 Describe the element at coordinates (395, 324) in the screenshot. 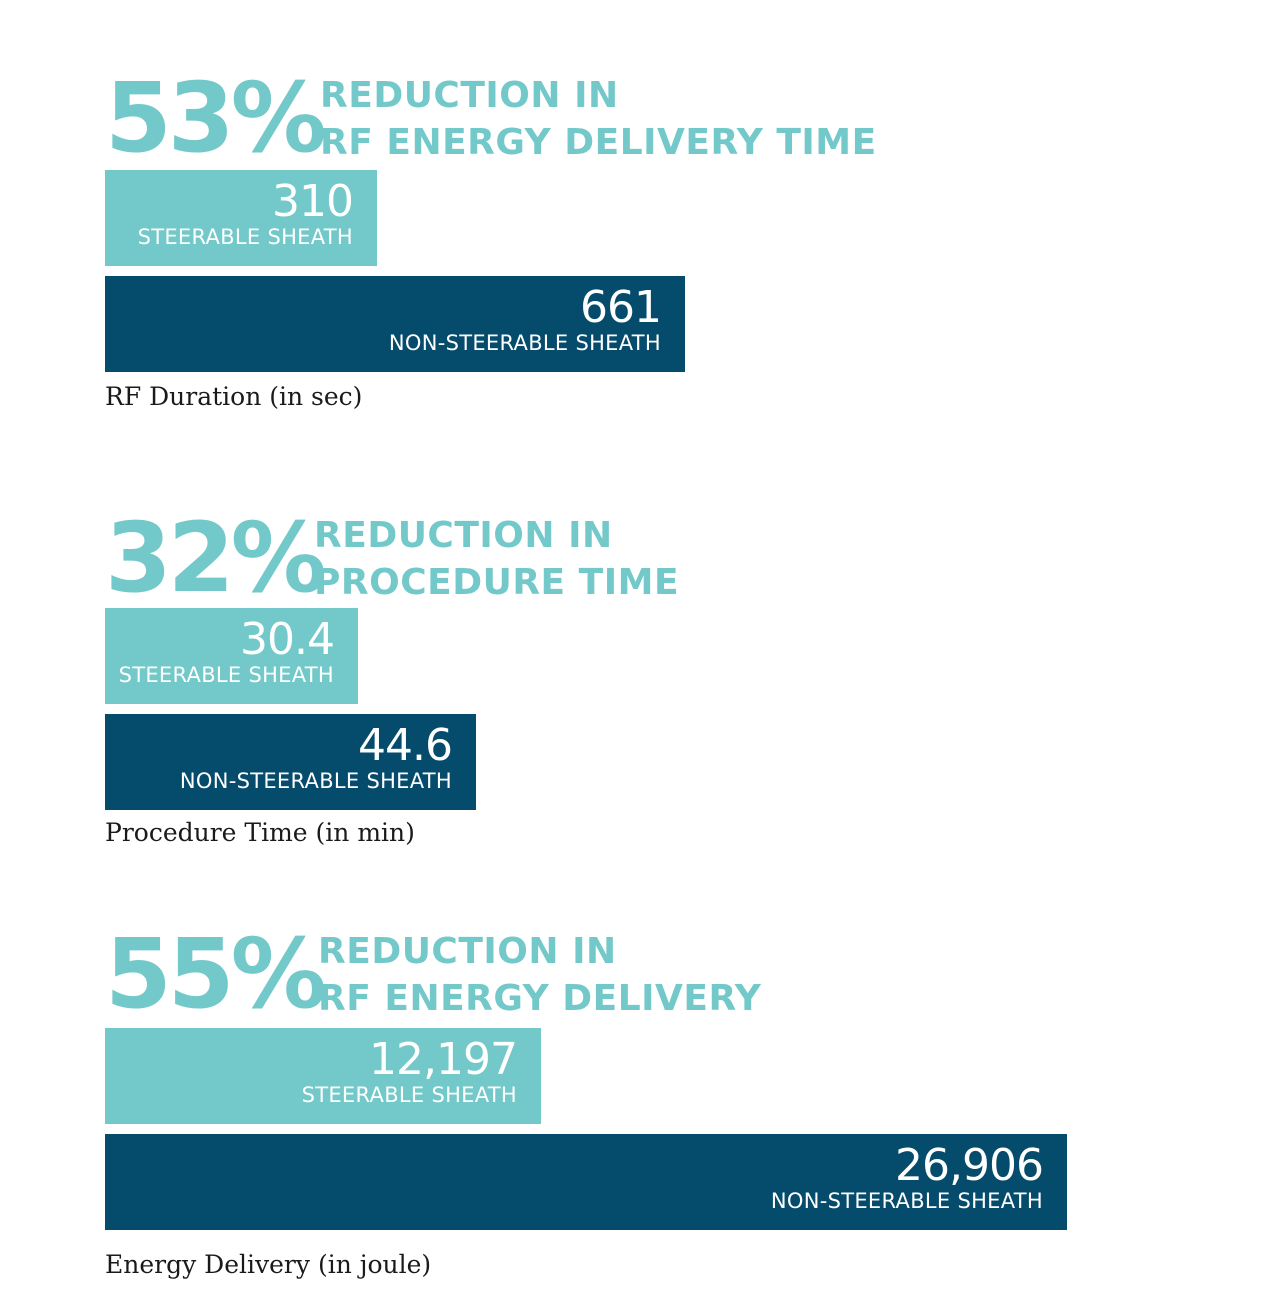

I see `bar-non-steerable: 661 NON-STEERABLE SHEATH` at that location.